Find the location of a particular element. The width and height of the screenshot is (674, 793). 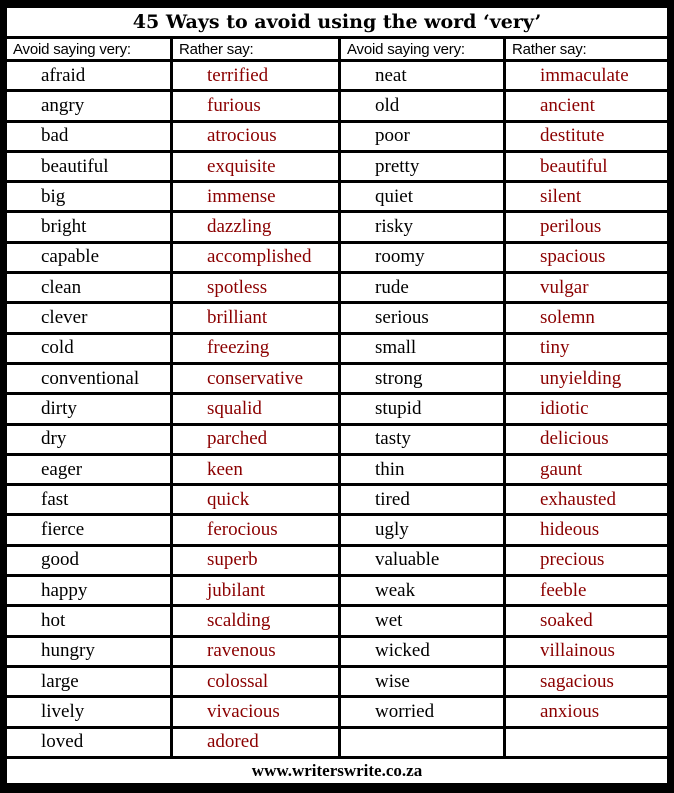

avoid-word: strong is located at coordinates (422, 378).